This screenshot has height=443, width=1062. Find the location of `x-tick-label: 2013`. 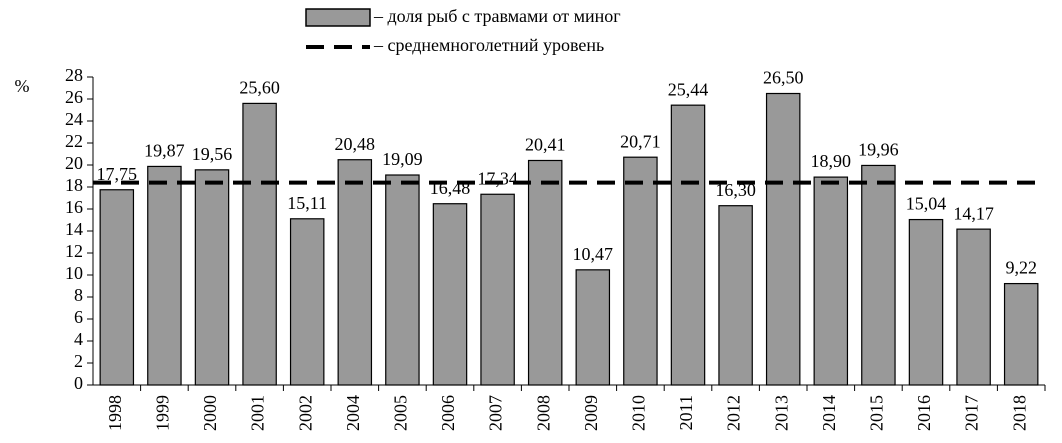

x-tick-label: 2013 is located at coordinates (781, 413).